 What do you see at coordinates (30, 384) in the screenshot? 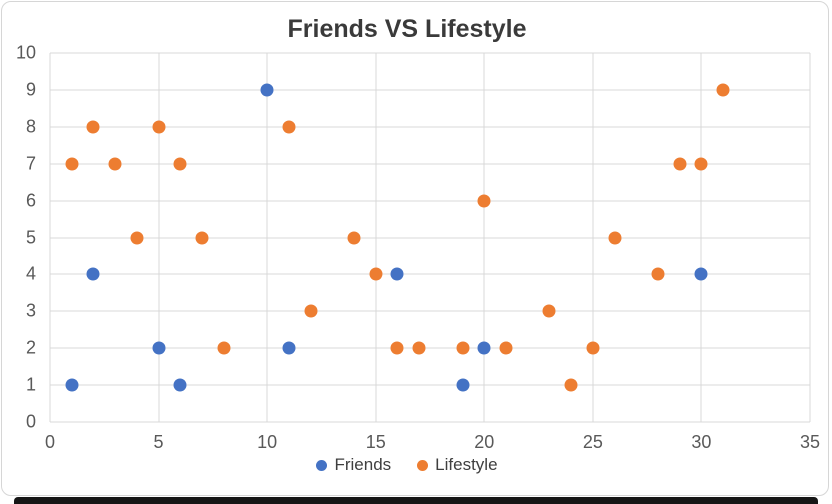
I see `y-axis-tick-label: 1` at bounding box center [30, 384].